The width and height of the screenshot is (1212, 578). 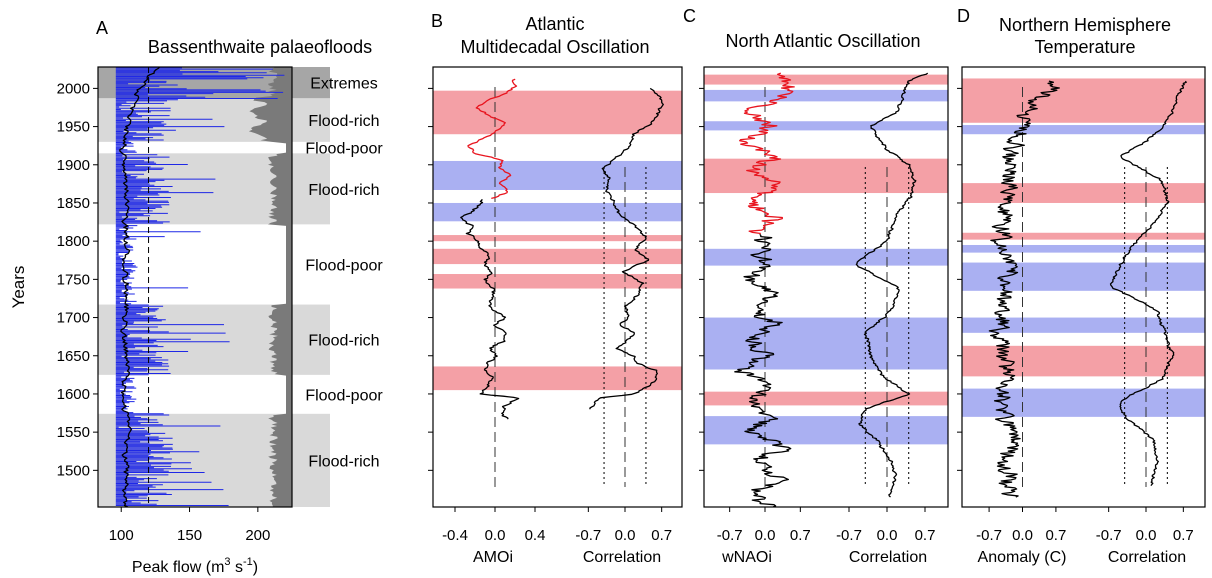 What do you see at coordinates (746, 557) in the screenshot?
I see `panel-c-xlabel-left: wNAOi` at bounding box center [746, 557].